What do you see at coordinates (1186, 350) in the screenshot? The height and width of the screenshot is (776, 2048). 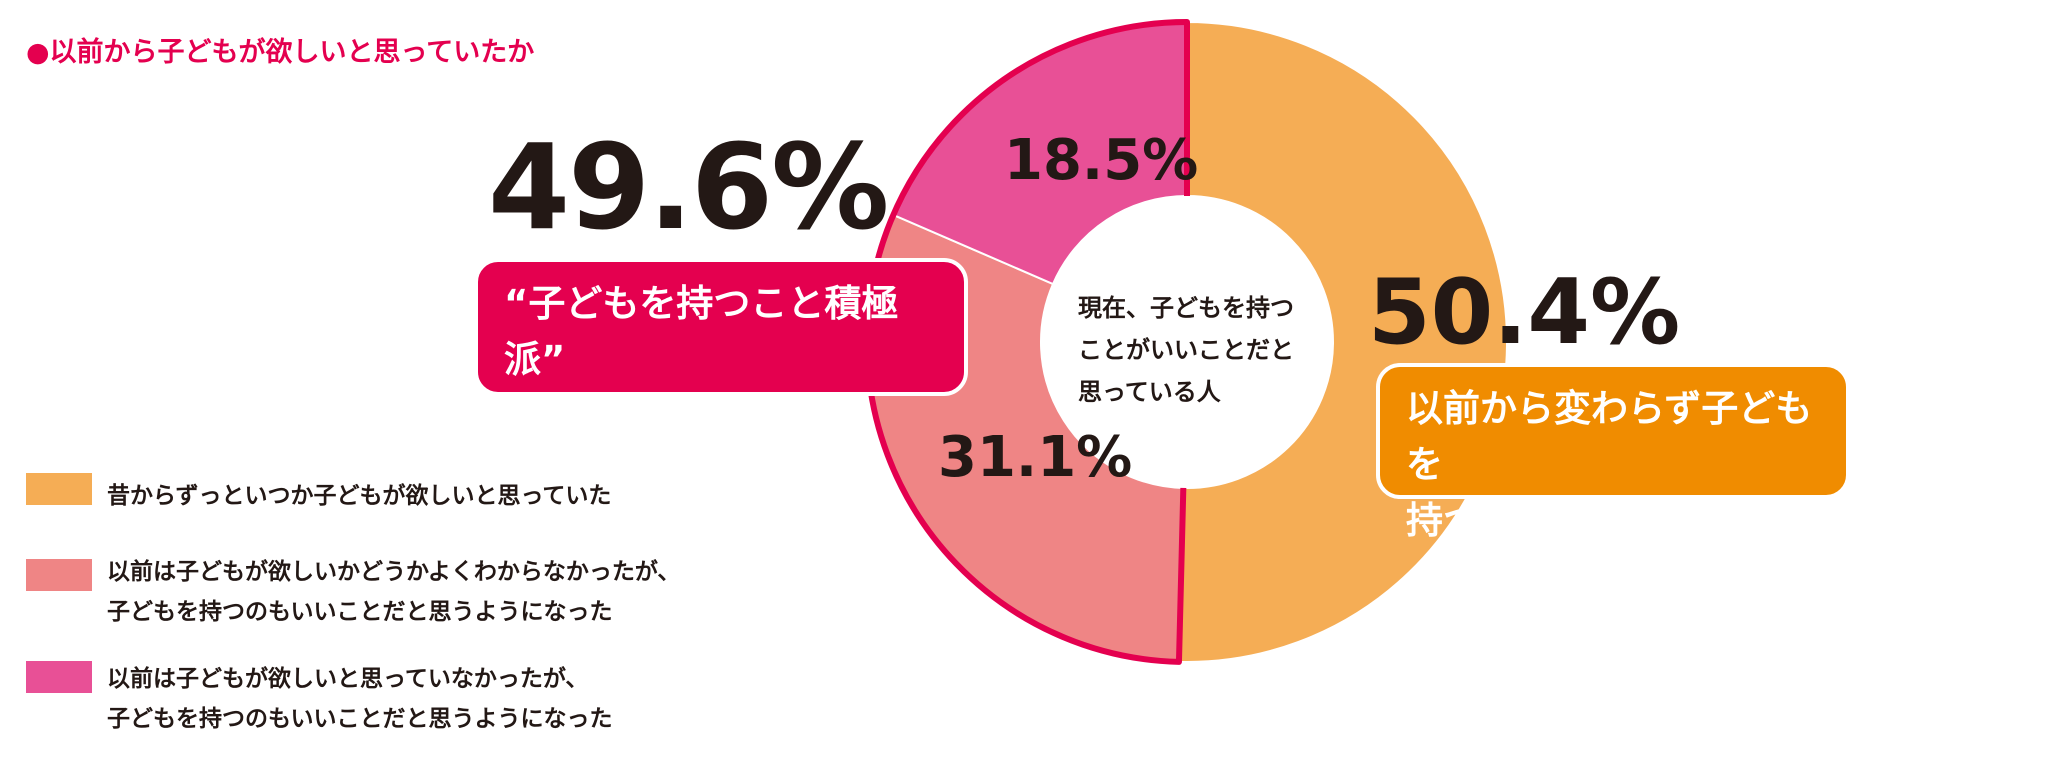 I see `center-label: 現在、子どもを持つ ことがいいことだと 思っている人` at bounding box center [1186, 350].